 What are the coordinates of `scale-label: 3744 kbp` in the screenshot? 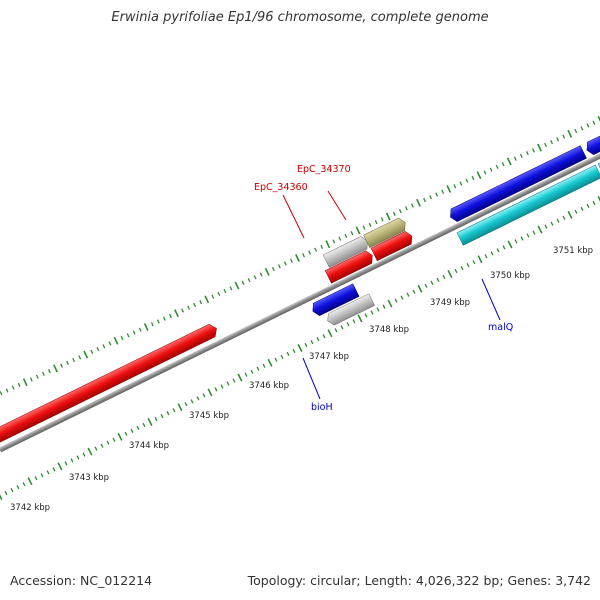 It's located at (149, 446).